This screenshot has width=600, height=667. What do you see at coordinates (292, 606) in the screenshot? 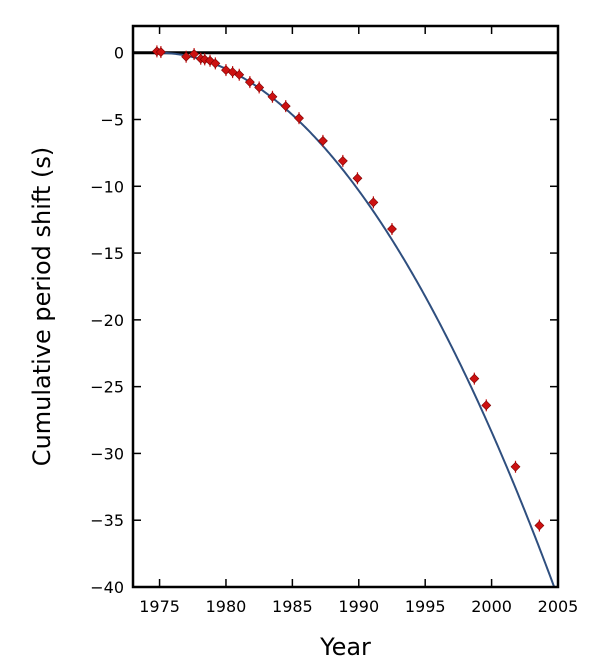
I see `x-tick-label: 1985` at bounding box center [292, 606].